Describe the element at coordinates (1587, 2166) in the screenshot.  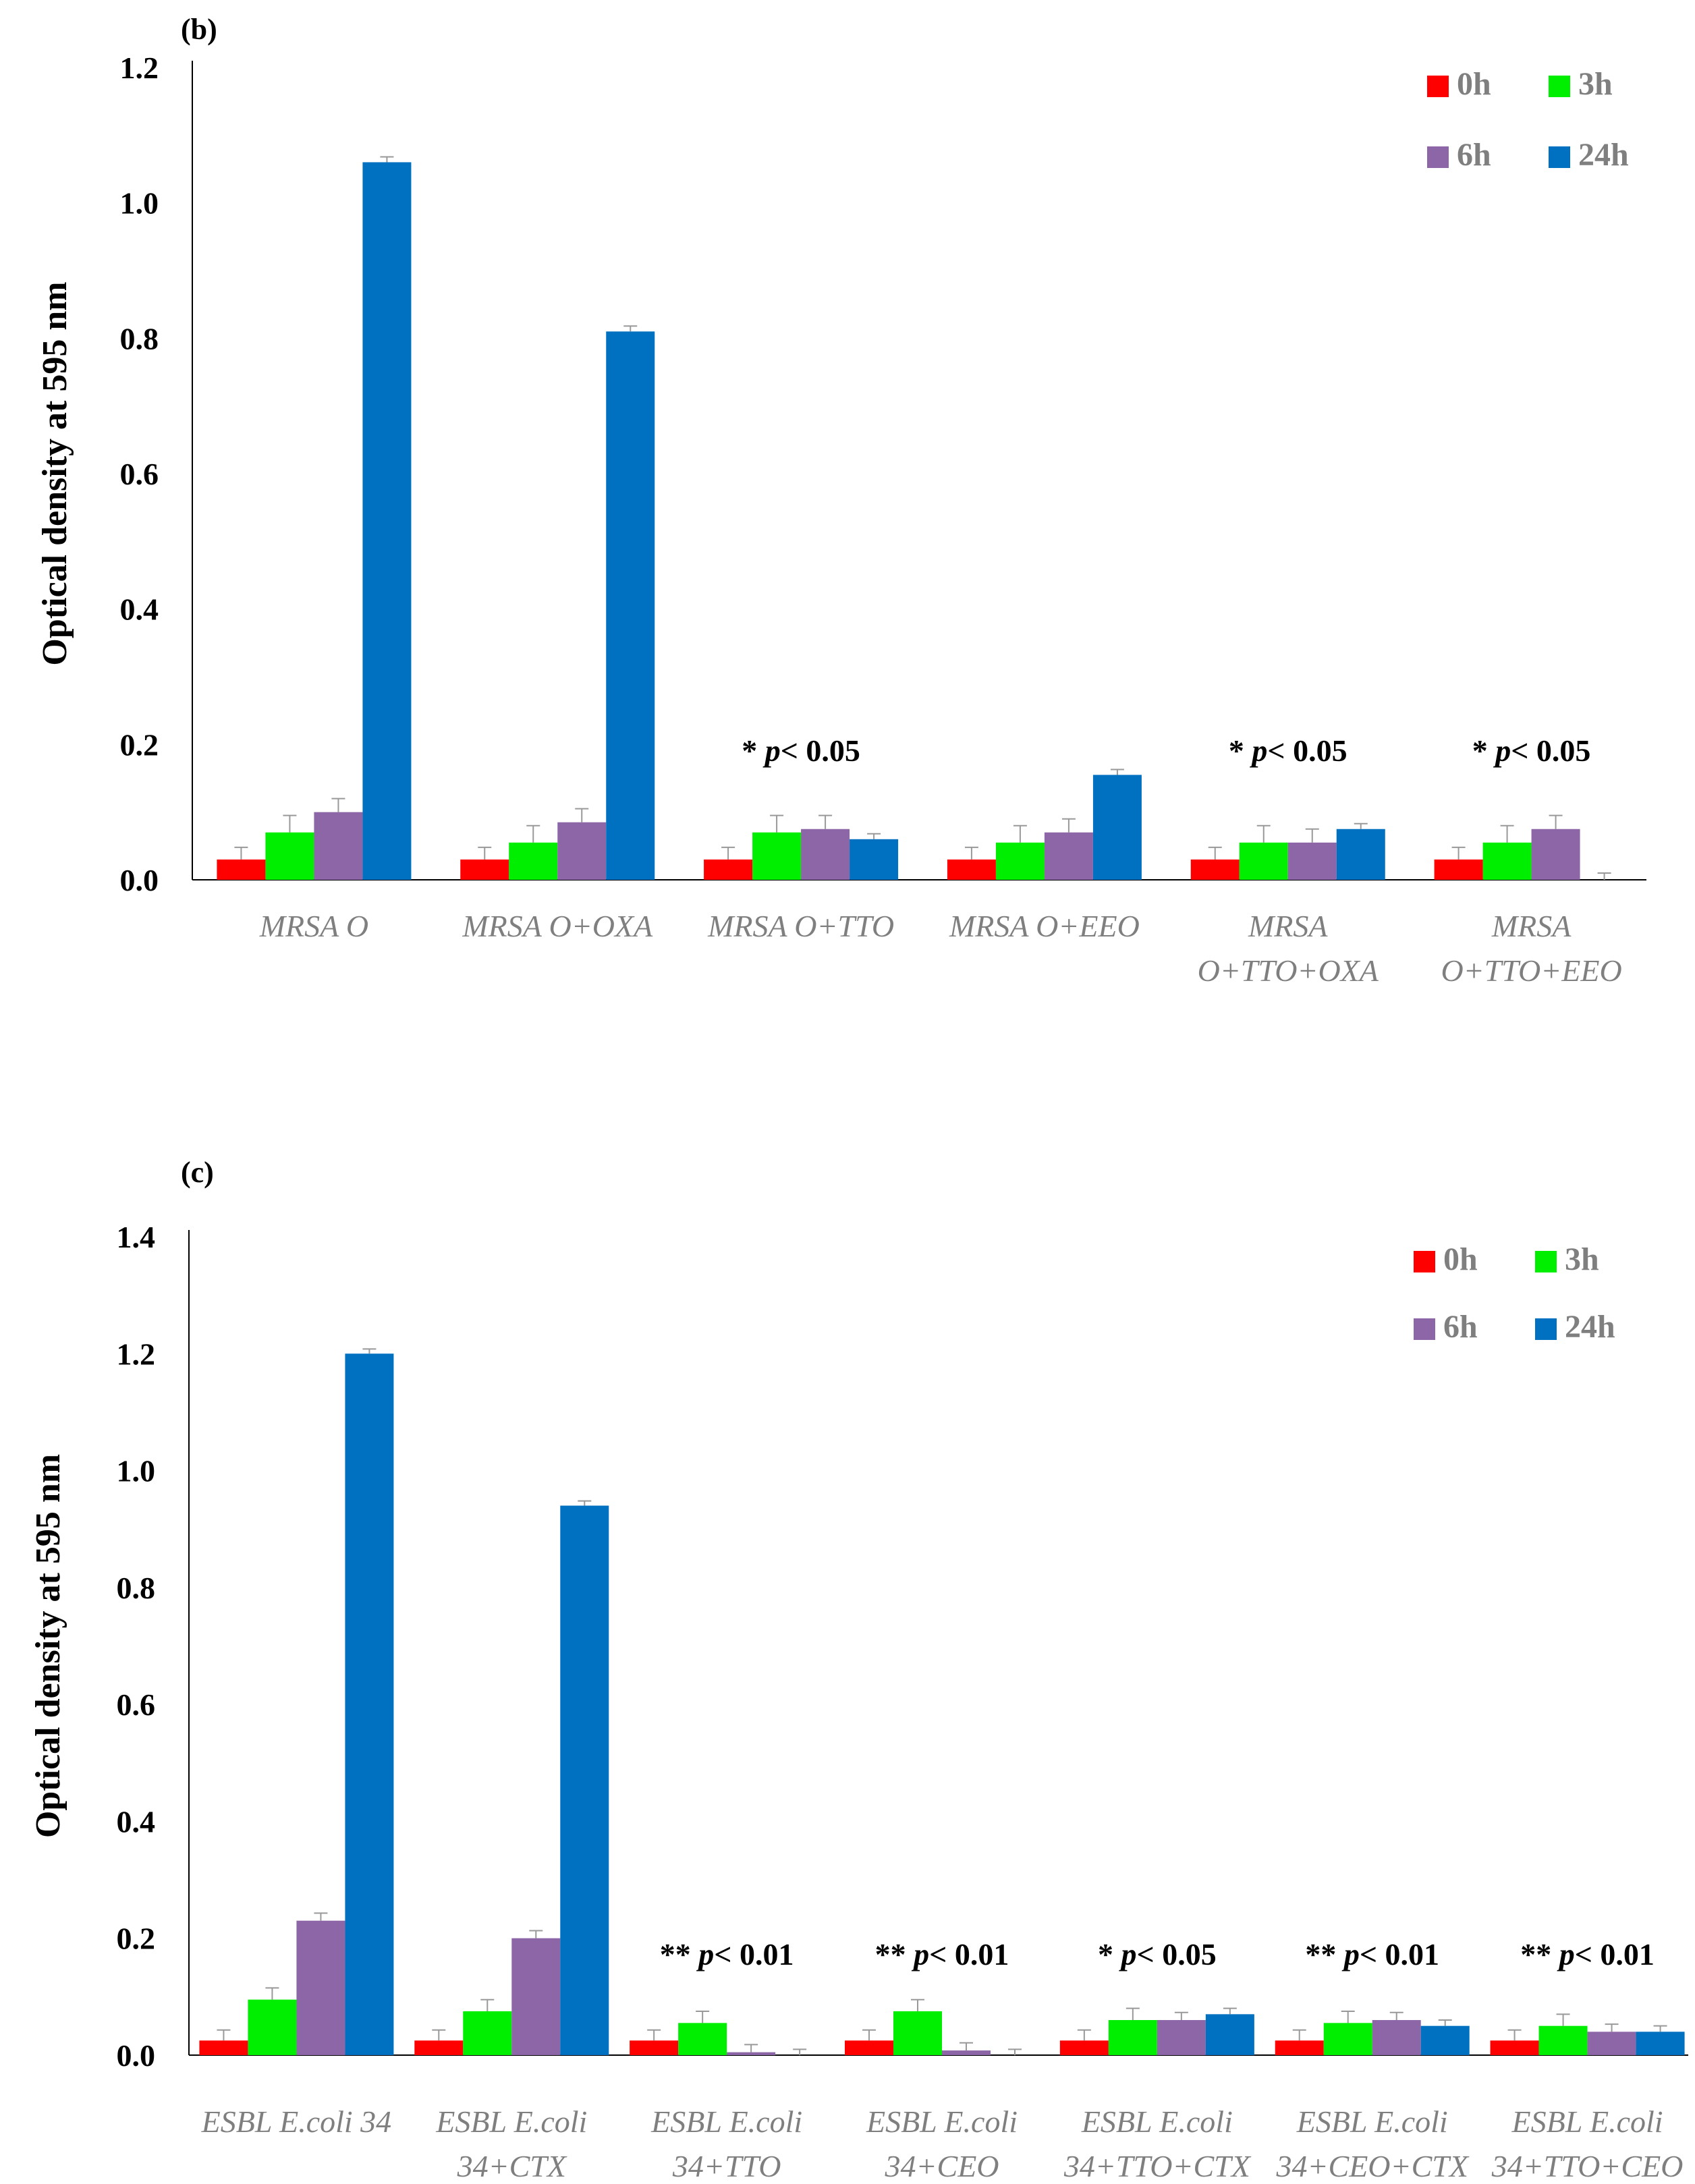
I see `x-category-line: 34+TTO+CEO` at that location.